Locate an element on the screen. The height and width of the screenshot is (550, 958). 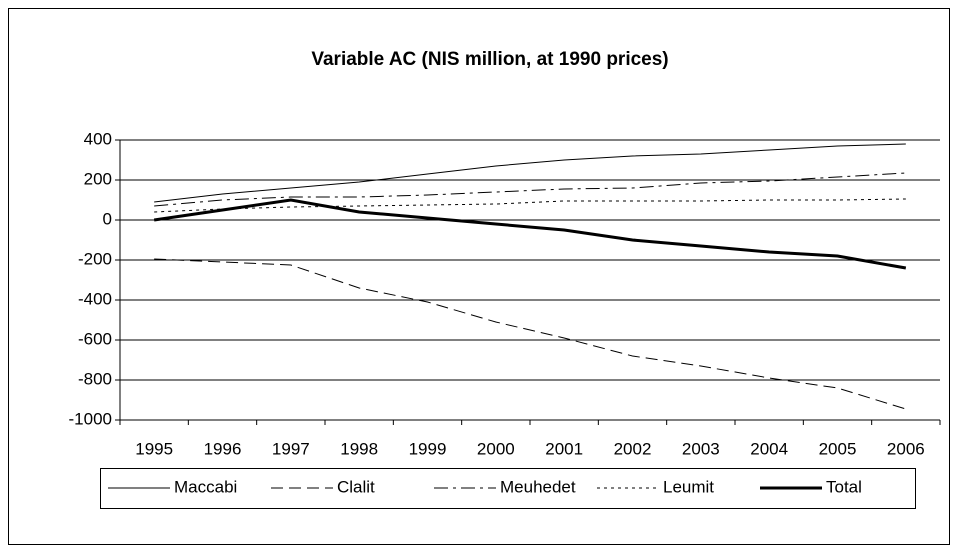
y-tick-label: -200 is located at coordinates (95, 258).